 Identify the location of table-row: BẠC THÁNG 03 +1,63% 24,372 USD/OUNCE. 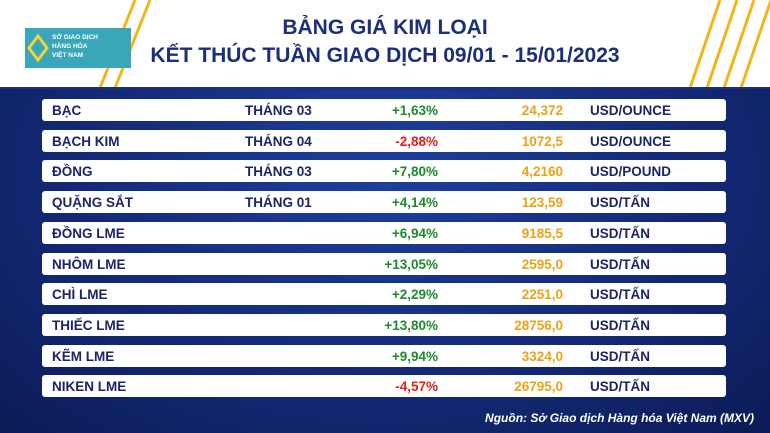
(384, 110).